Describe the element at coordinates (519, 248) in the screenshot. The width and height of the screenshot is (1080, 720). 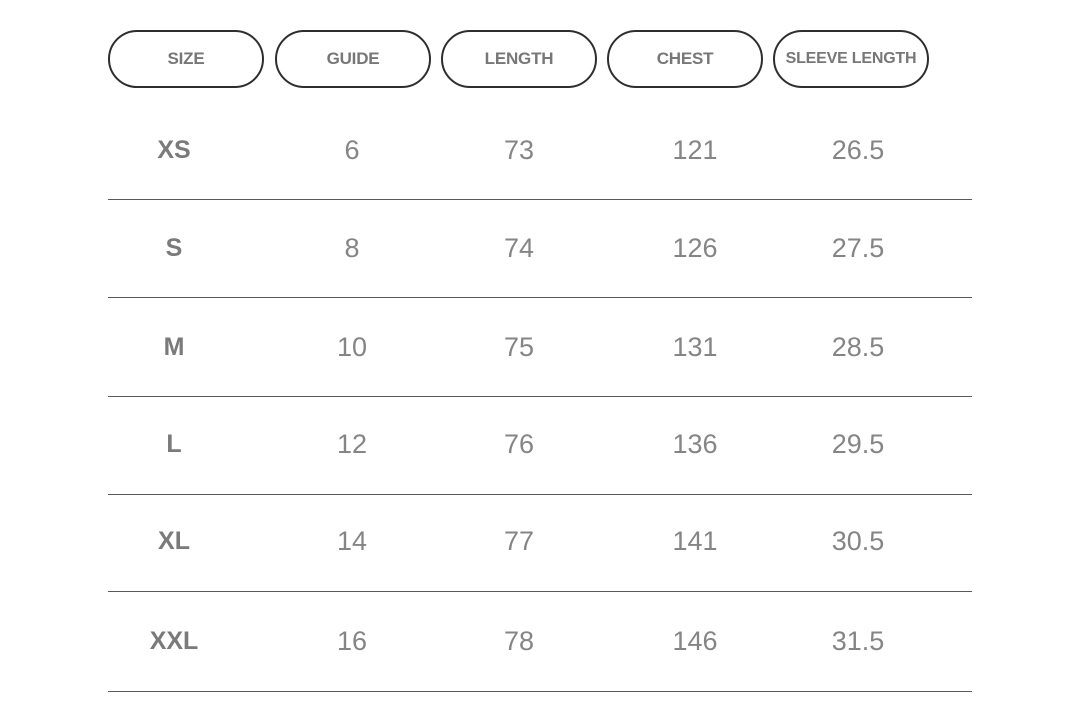
I see `measurement: 74` at that location.